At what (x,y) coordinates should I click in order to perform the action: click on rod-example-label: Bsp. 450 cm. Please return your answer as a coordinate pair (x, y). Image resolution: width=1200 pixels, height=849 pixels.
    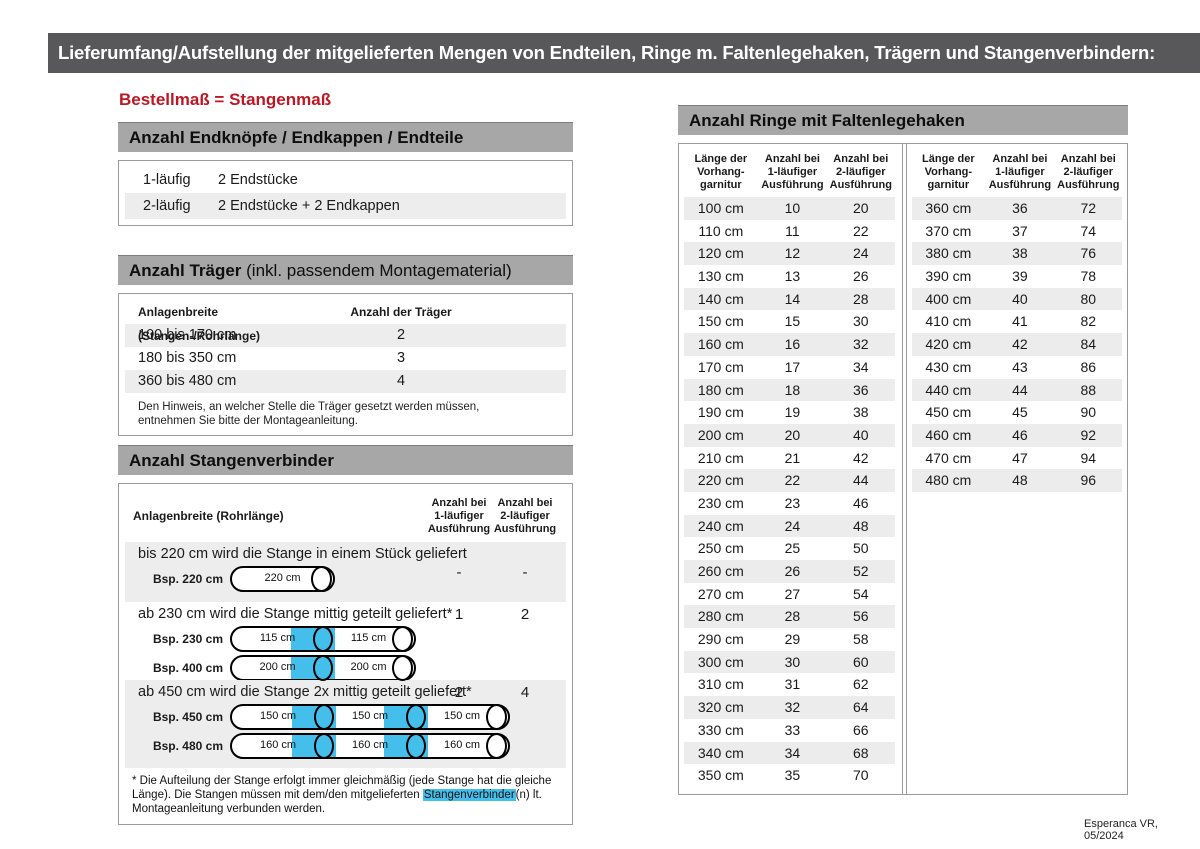
    Looking at the image, I should click on (187, 716).